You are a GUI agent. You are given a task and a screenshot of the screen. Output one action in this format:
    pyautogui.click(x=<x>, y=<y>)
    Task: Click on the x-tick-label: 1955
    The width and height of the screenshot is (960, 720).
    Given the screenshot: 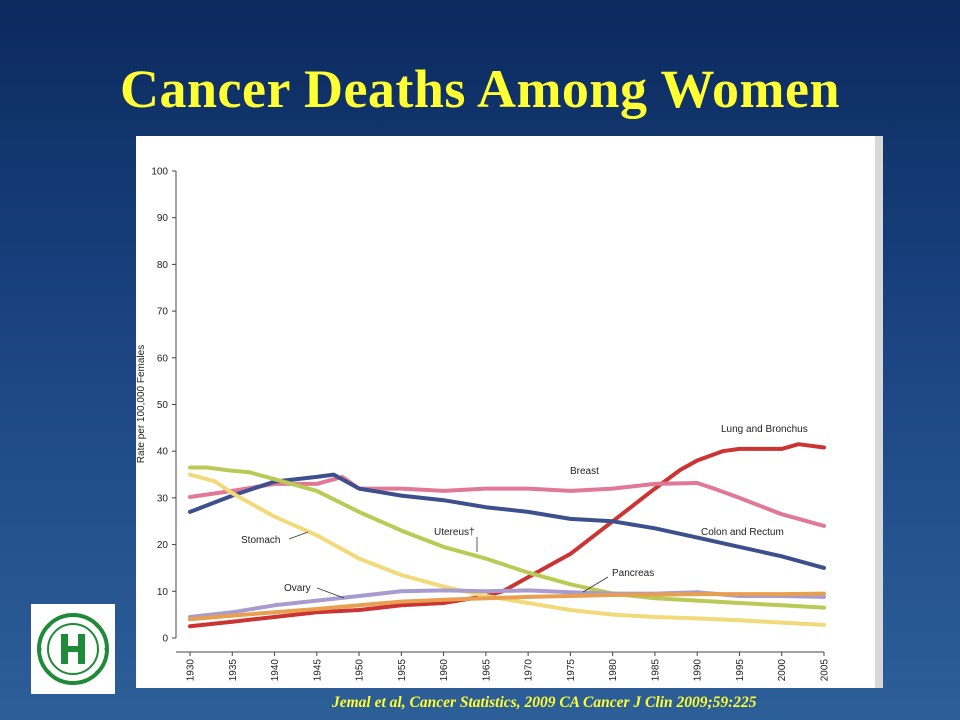 What is the action you would take?
    pyautogui.click(x=402, y=670)
    